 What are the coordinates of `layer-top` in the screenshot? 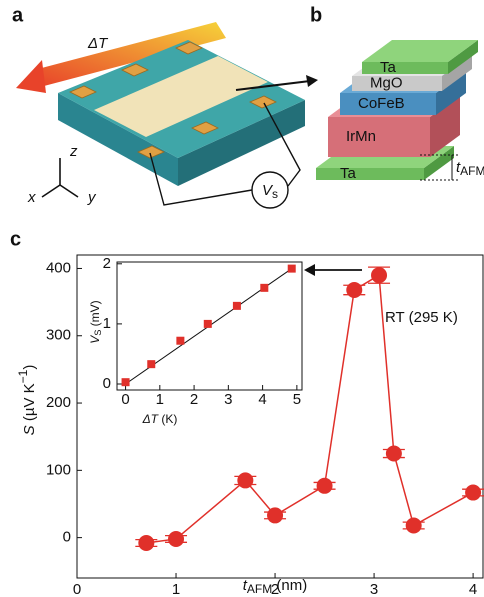 It's located at (420, 51).